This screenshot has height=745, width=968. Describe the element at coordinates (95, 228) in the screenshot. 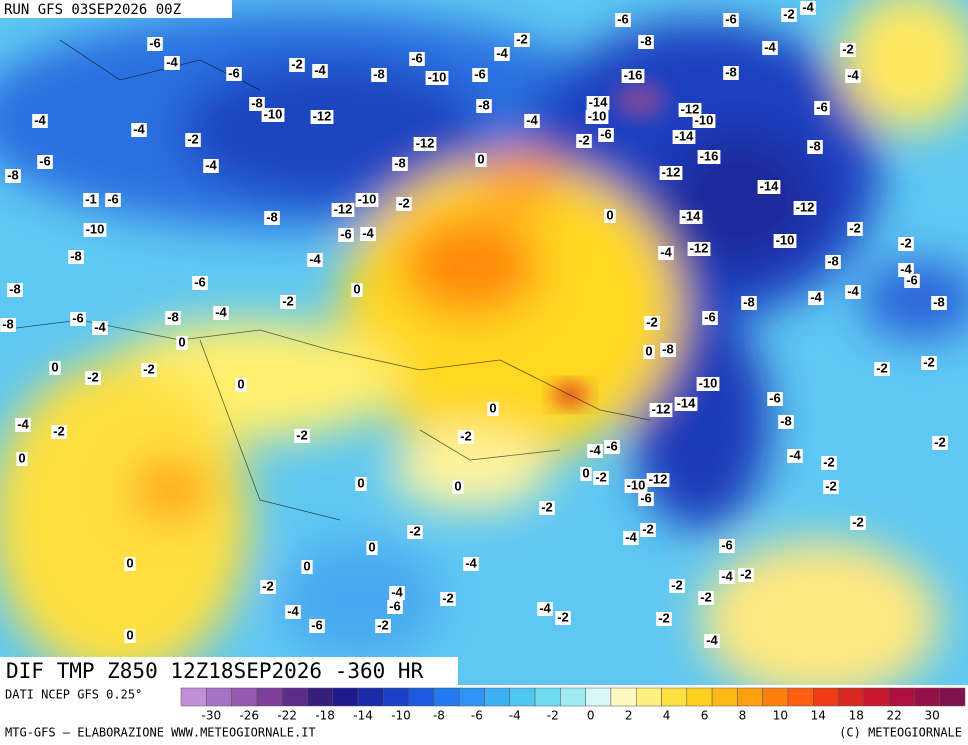

I see `contour-label: -10` at that location.